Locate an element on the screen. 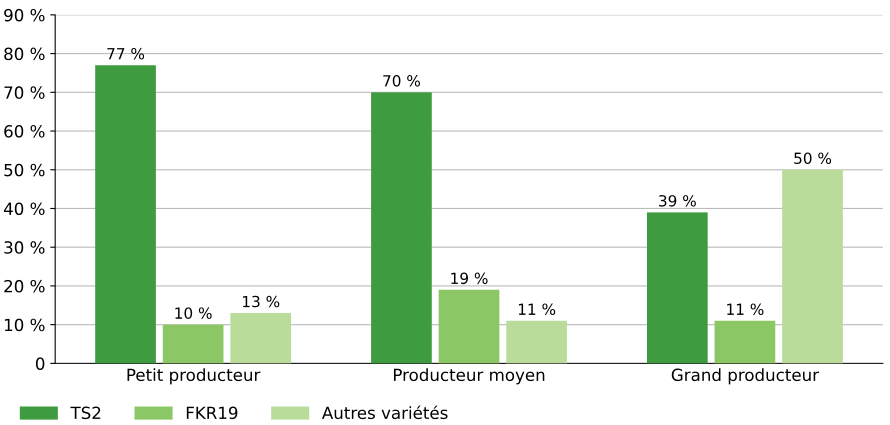 The height and width of the screenshot is (425, 890). data-label: 13 % is located at coordinates (261, 302).